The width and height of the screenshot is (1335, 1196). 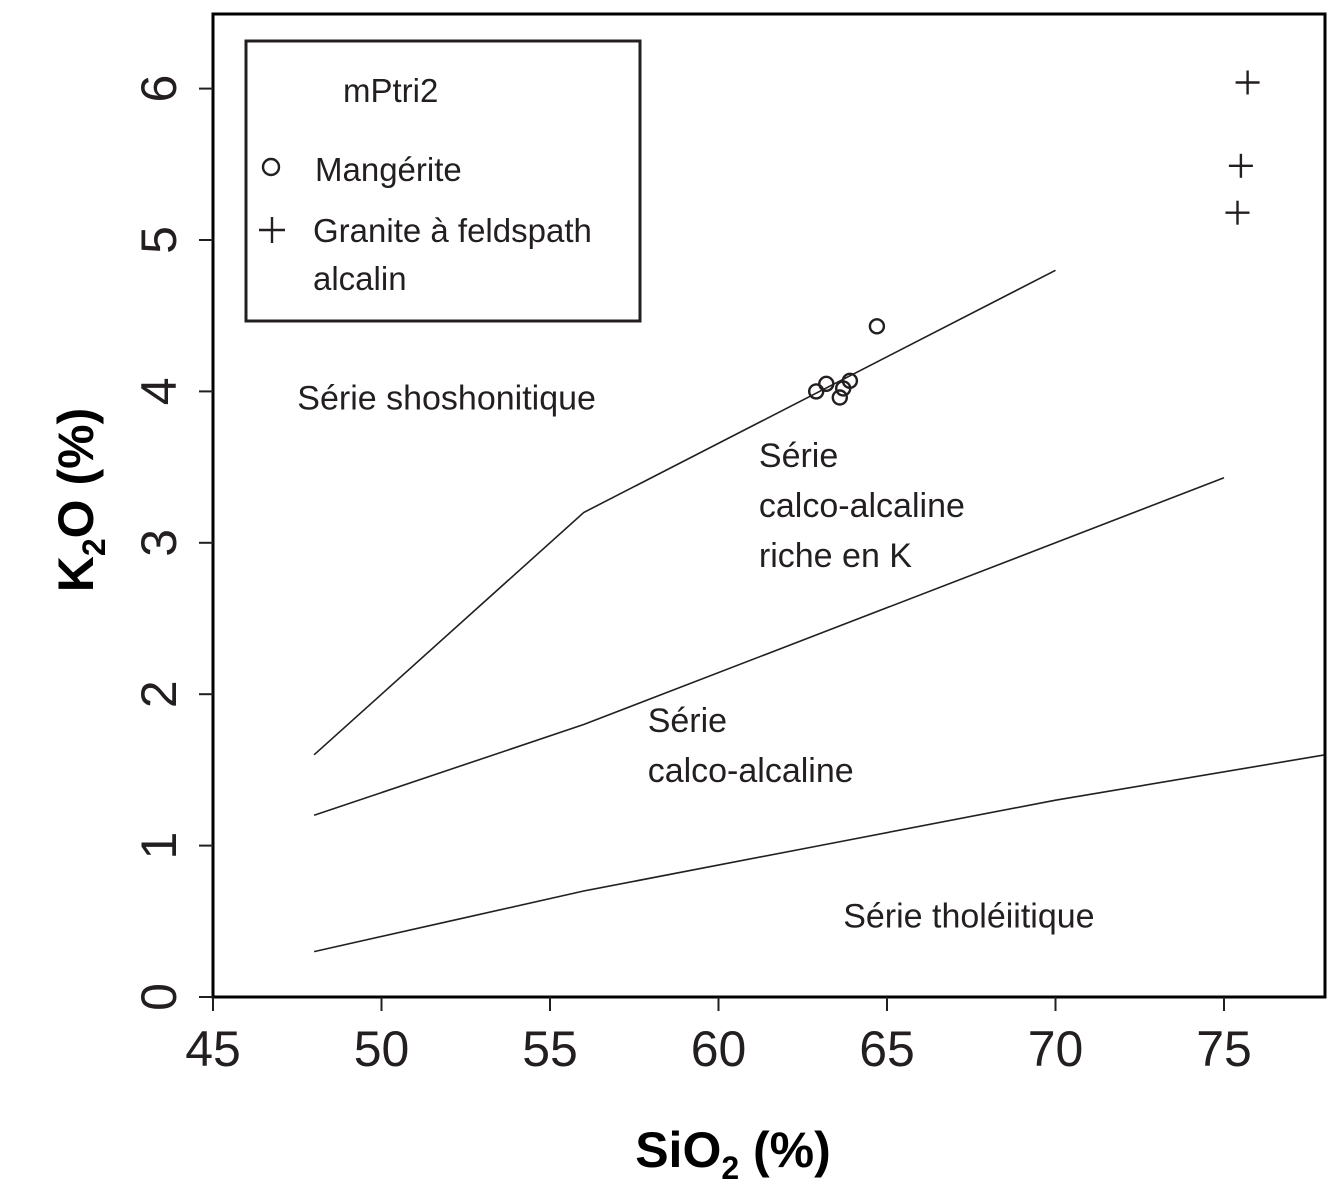 What do you see at coordinates (159, 846) in the screenshot?
I see `y-tick-label-1: 1` at bounding box center [159, 846].